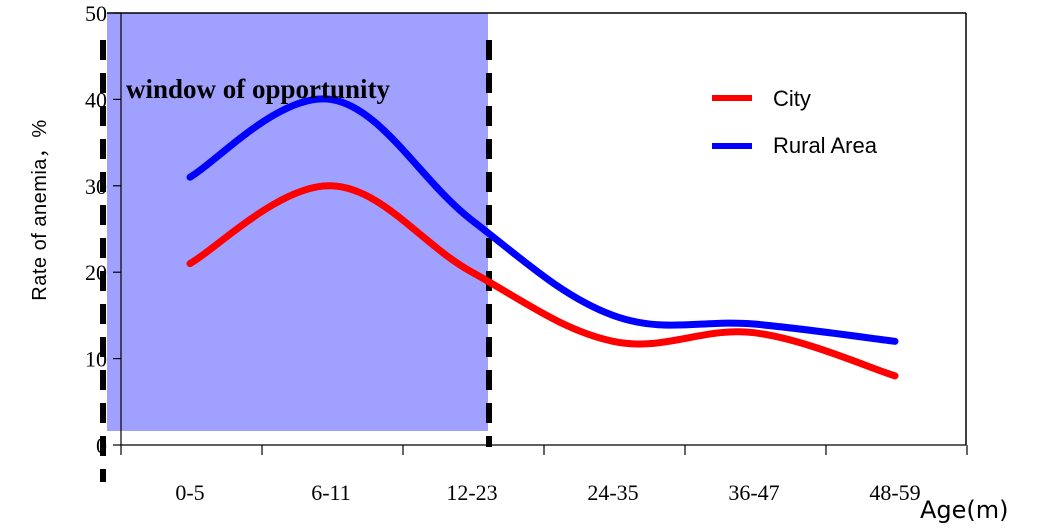 This screenshot has width=1046, height=529. Describe the element at coordinates (96, 272) in the screenshot. I see `y-tick-label: 20` at that location.